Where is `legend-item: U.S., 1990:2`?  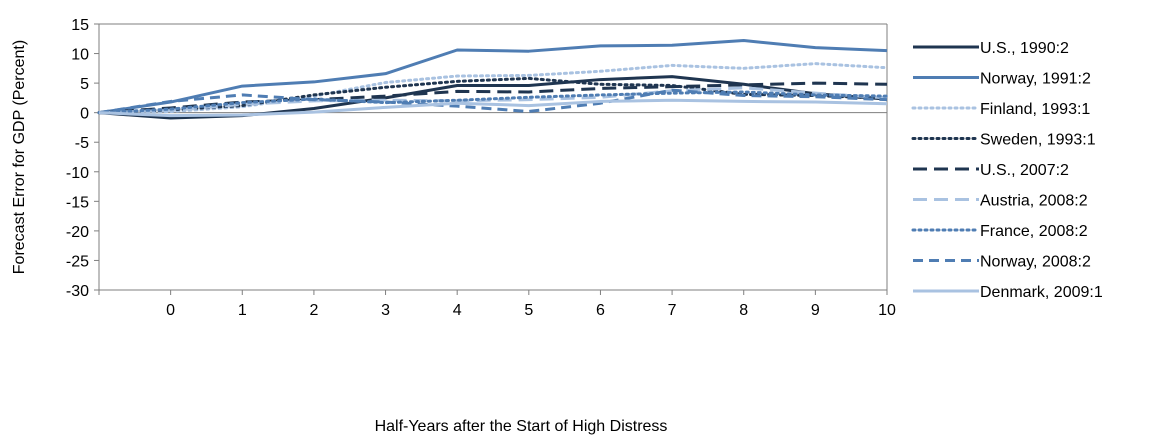
legend-item: U.S., 1990:2 is located at coordinates (991, 48).